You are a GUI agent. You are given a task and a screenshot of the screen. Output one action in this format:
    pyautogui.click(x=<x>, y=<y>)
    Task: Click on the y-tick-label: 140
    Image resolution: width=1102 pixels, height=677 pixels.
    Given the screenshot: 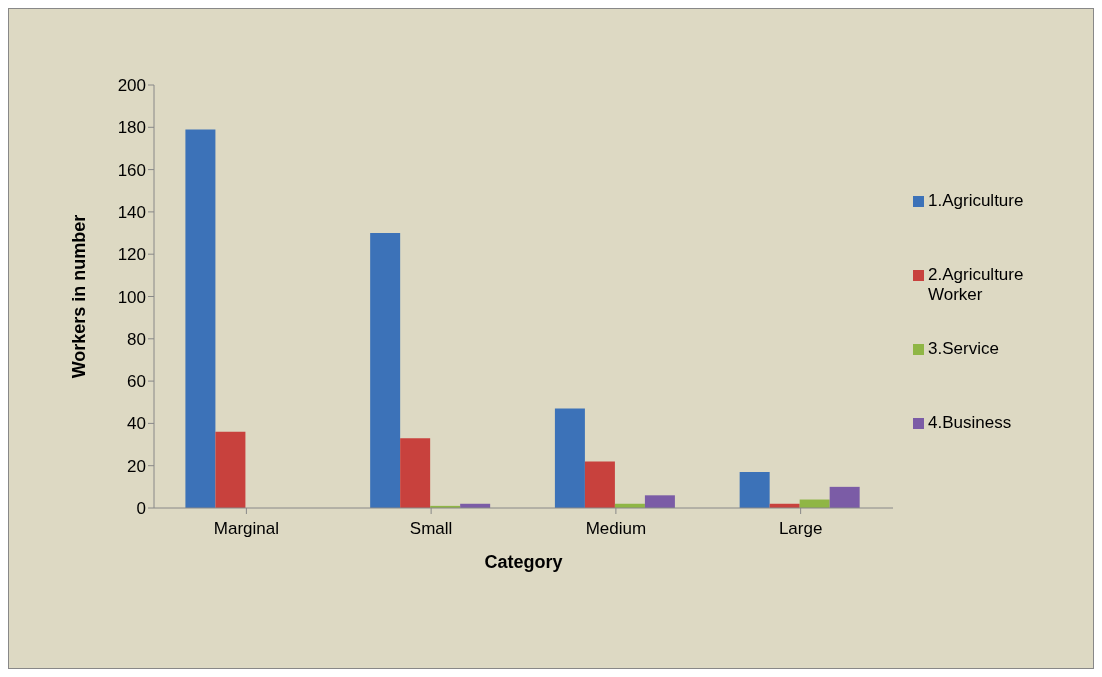 What is the action you would take?
    pyautogui.click(x=131, y=212)
    